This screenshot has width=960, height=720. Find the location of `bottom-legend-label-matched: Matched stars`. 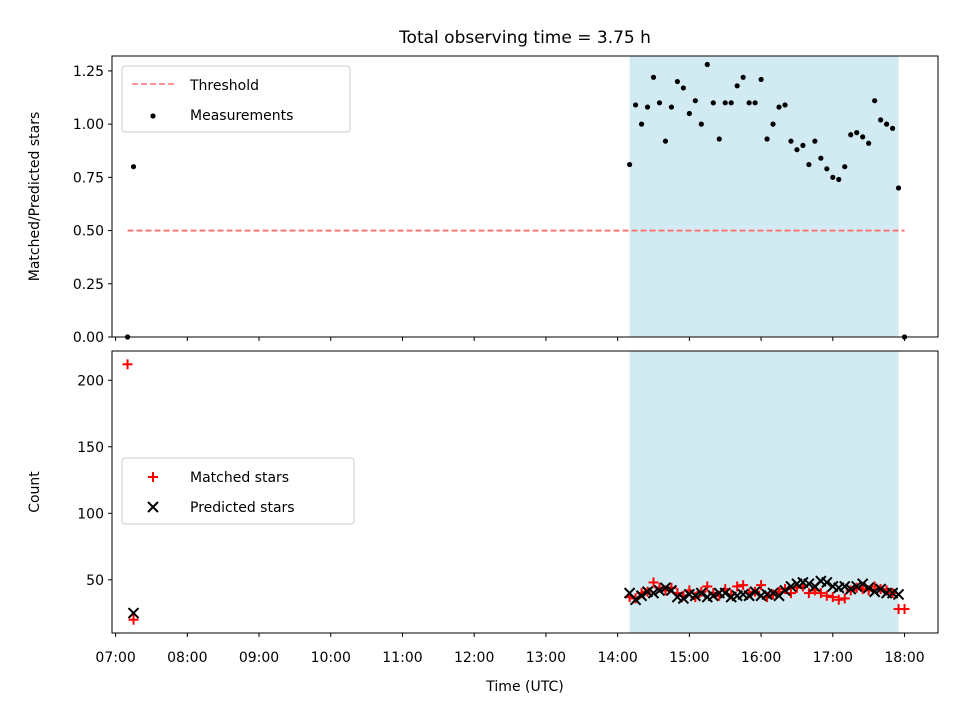

bottom-legend-label-matched: Matched stars is located at coordinates (239, 478).